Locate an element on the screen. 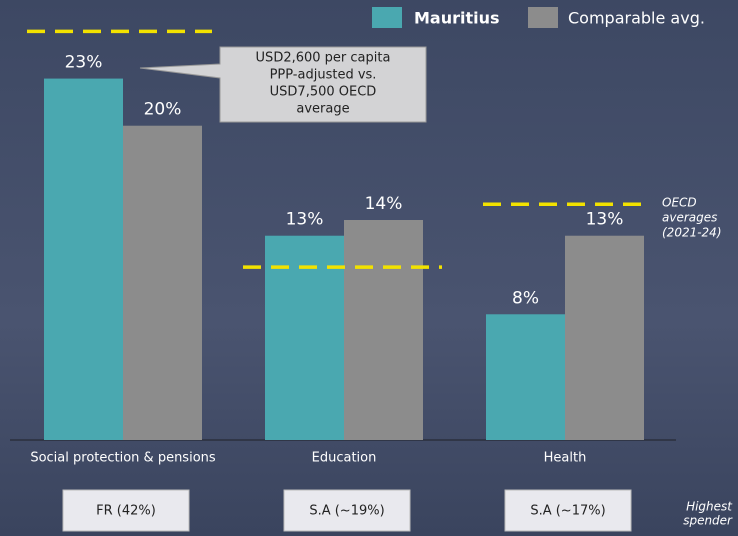 The image size is (738, 536). x-tick-label: Education is located at coordinates (344, 458).